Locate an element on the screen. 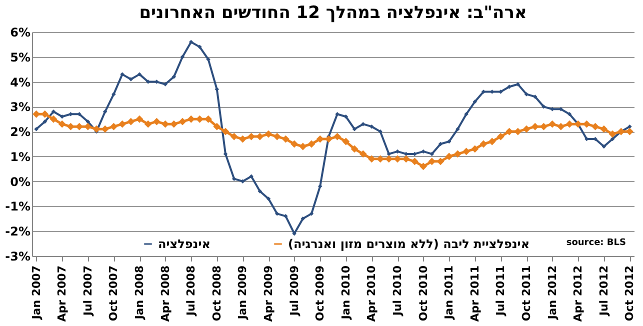 The width and height of the screenshot is (643, 326). x-tick-label: Oct 2012 is located at coordinates (629, 294).